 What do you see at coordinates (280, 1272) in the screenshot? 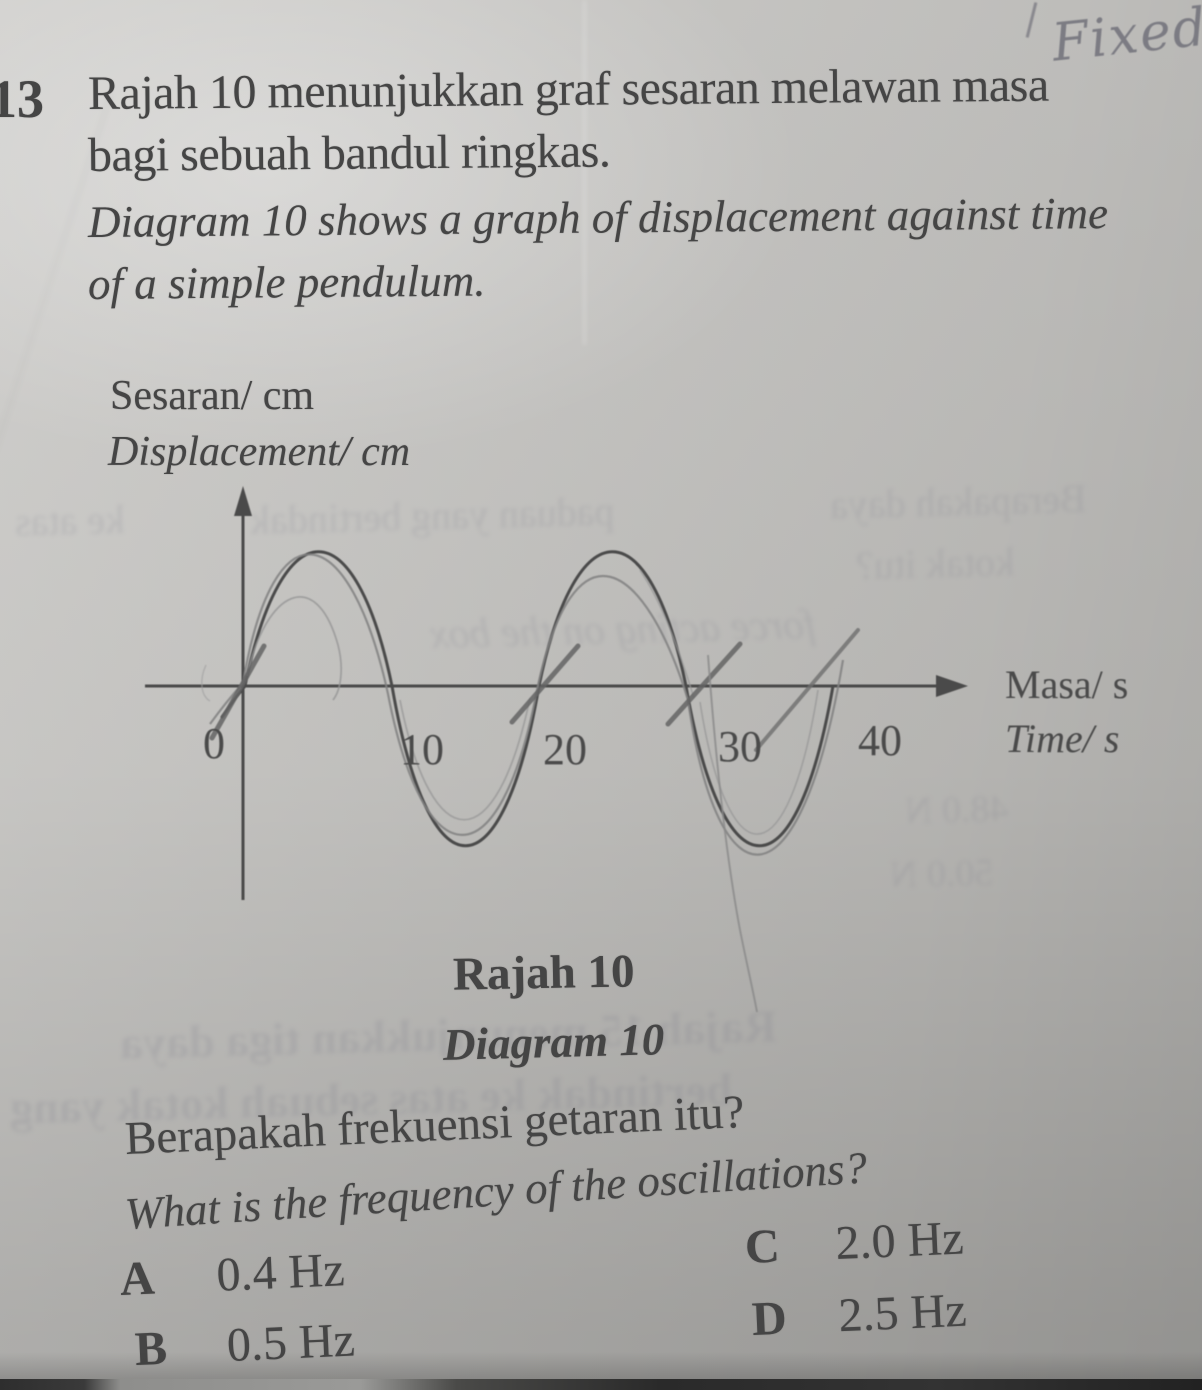
I see `option-a-value: 0.4 Hz` at bounding box center [280, 1272].